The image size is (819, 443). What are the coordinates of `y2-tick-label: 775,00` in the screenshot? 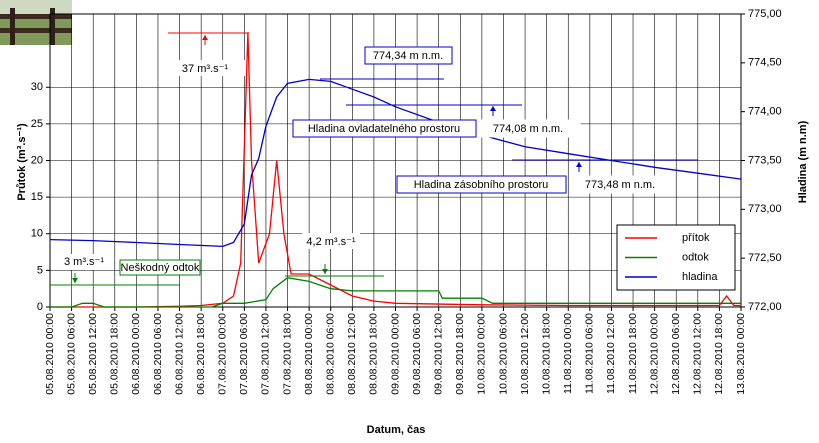 It's located at (765, 14).